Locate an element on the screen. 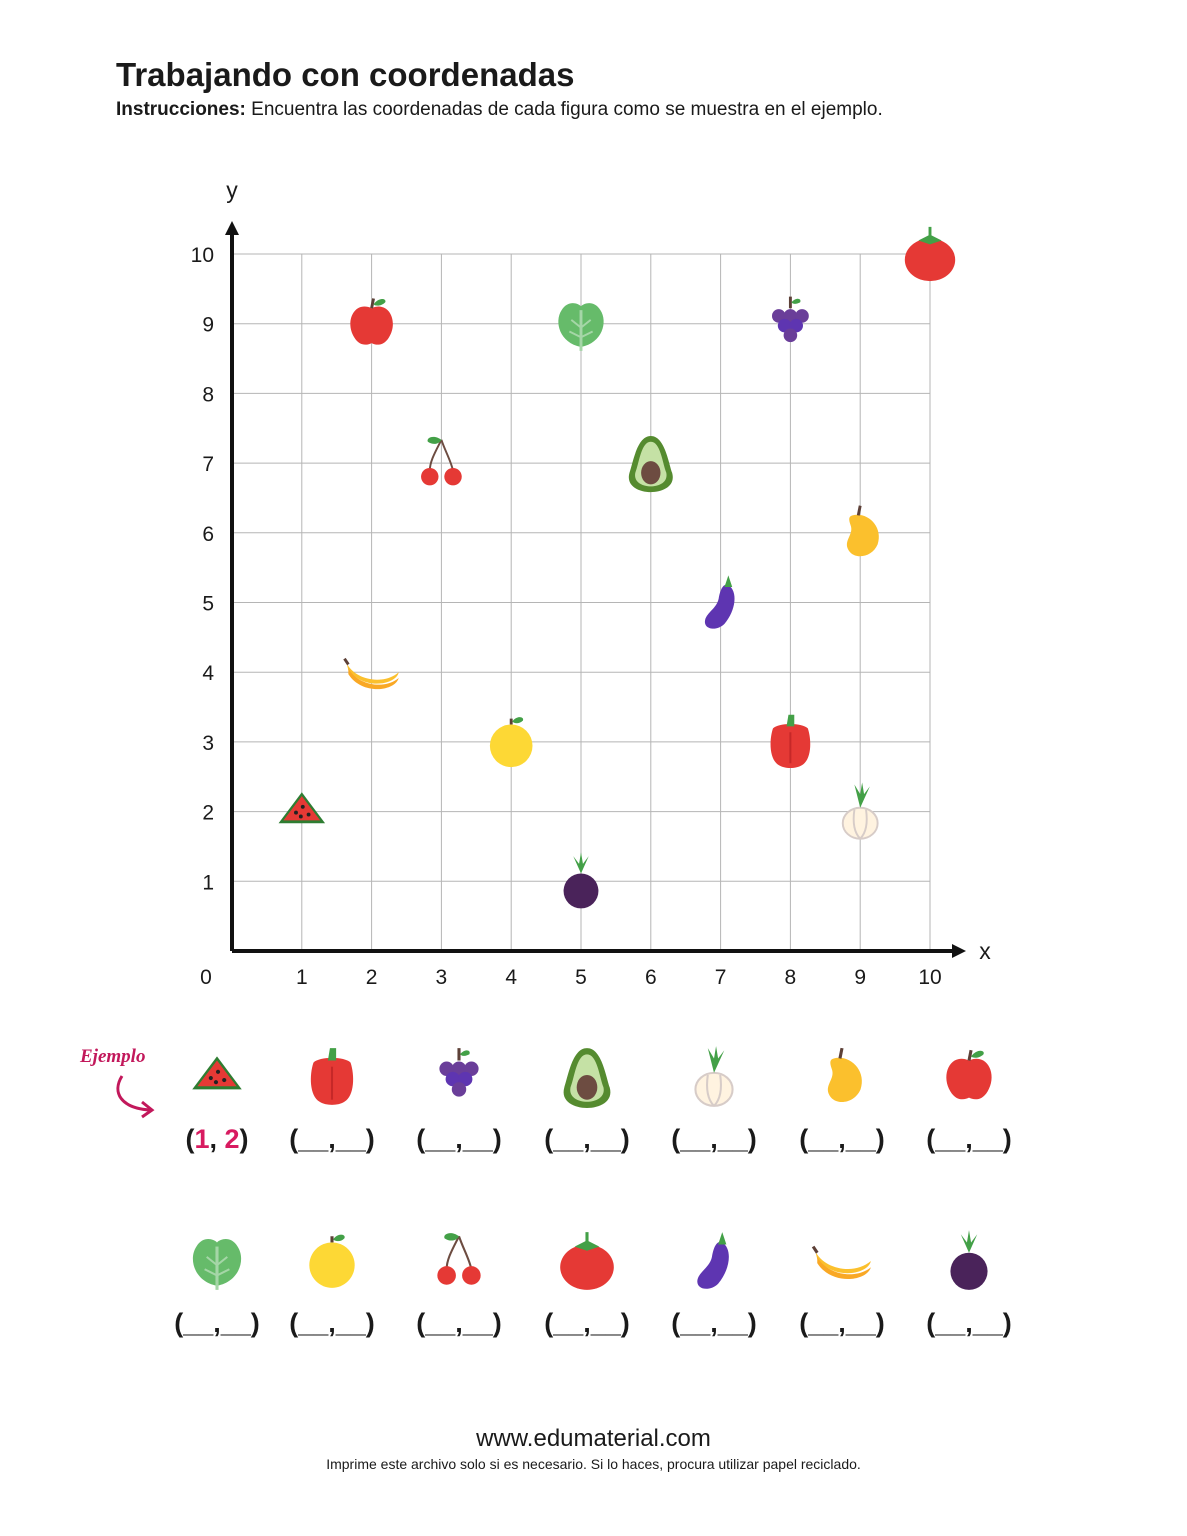 The height and width of the screenshot is (1536, 1187). data-point-eggplant is located at coordinates (719, 602).